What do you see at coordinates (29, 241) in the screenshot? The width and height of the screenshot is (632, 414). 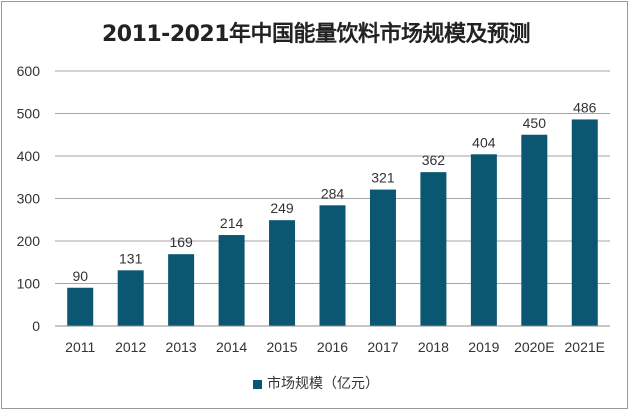 I see `y-tick-label: 200` at bounding box center [29, 241].